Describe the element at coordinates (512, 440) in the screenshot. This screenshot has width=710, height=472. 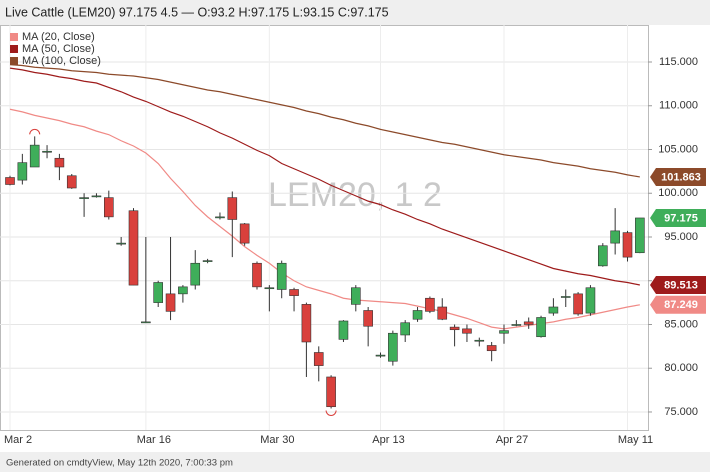
I see `x-tick-label: Apr 27` at that location.